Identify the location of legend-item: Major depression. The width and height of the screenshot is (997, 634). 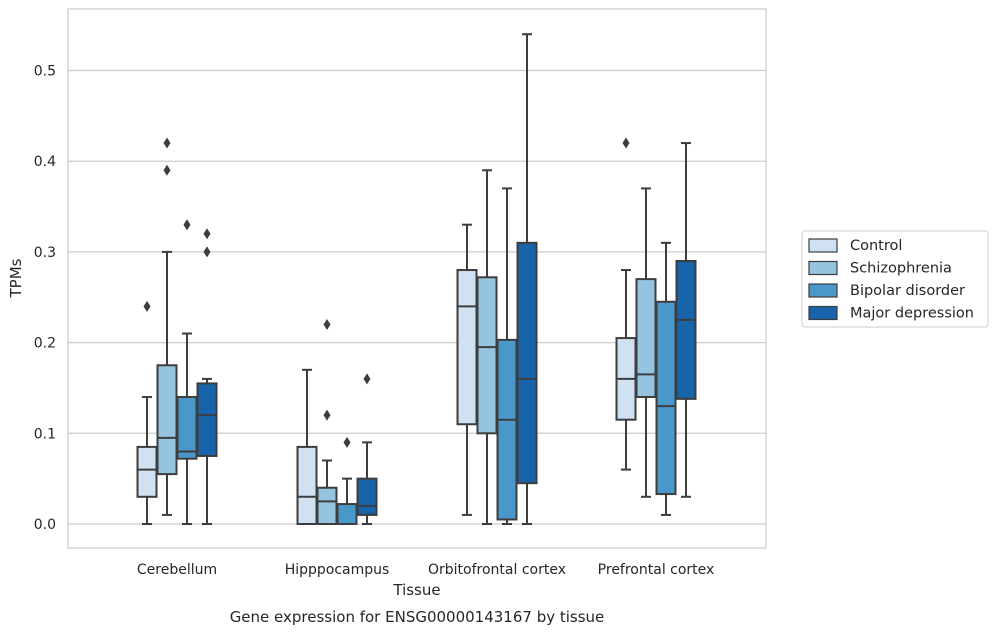
(891, 313).